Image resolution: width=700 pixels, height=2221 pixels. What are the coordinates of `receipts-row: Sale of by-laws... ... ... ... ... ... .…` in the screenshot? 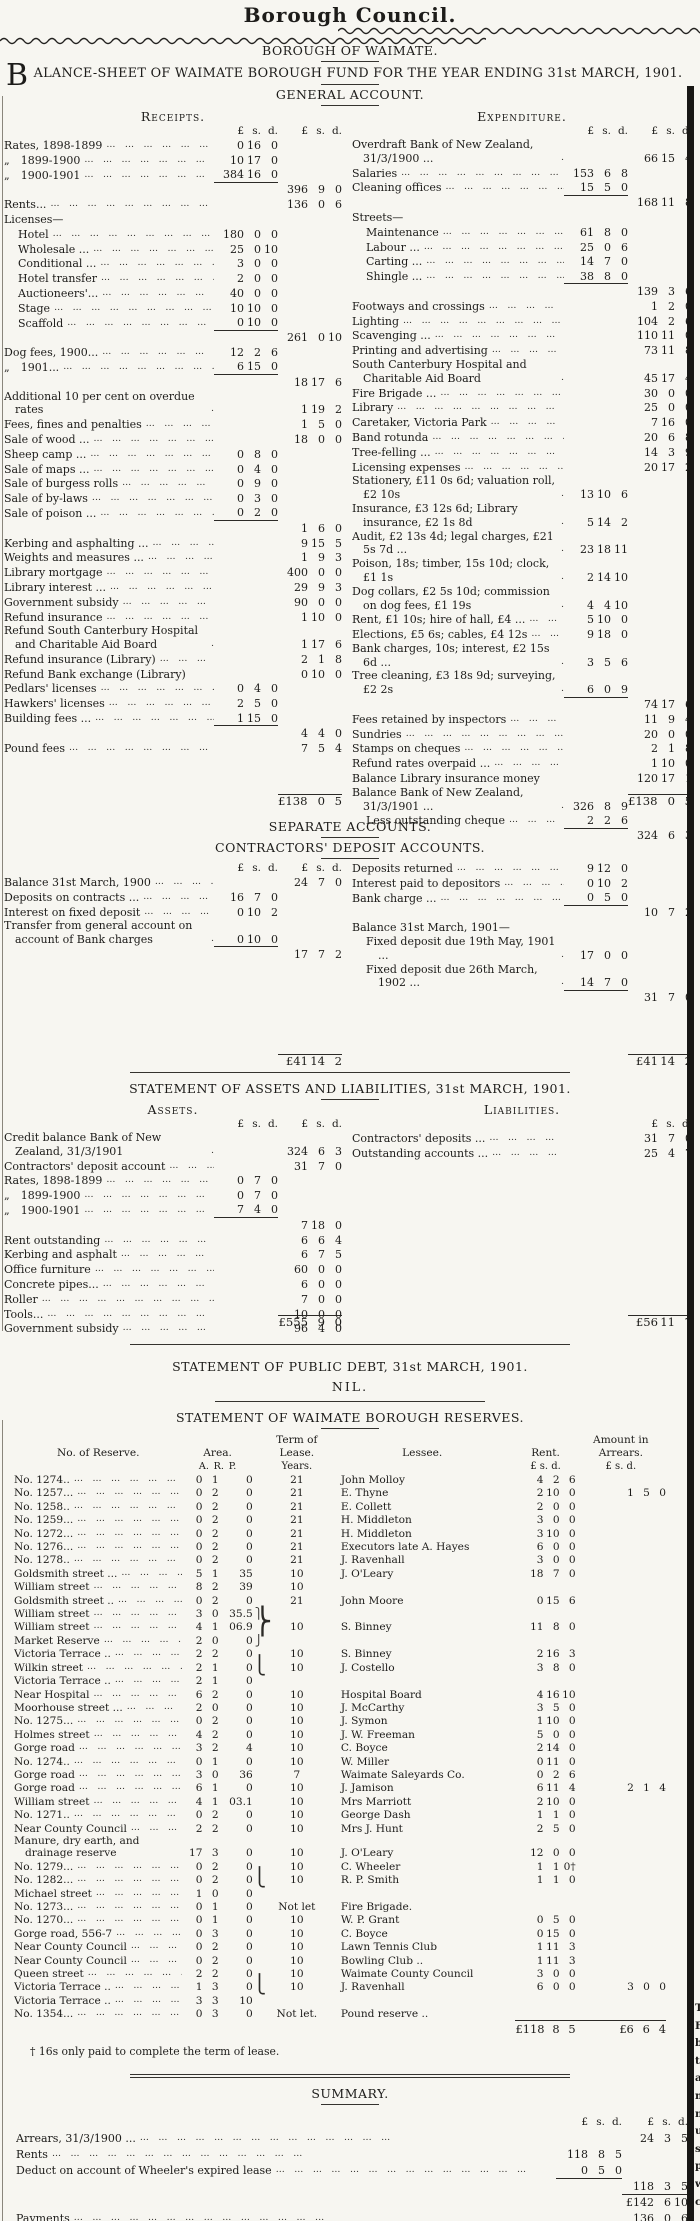 It's located at (141, 499).